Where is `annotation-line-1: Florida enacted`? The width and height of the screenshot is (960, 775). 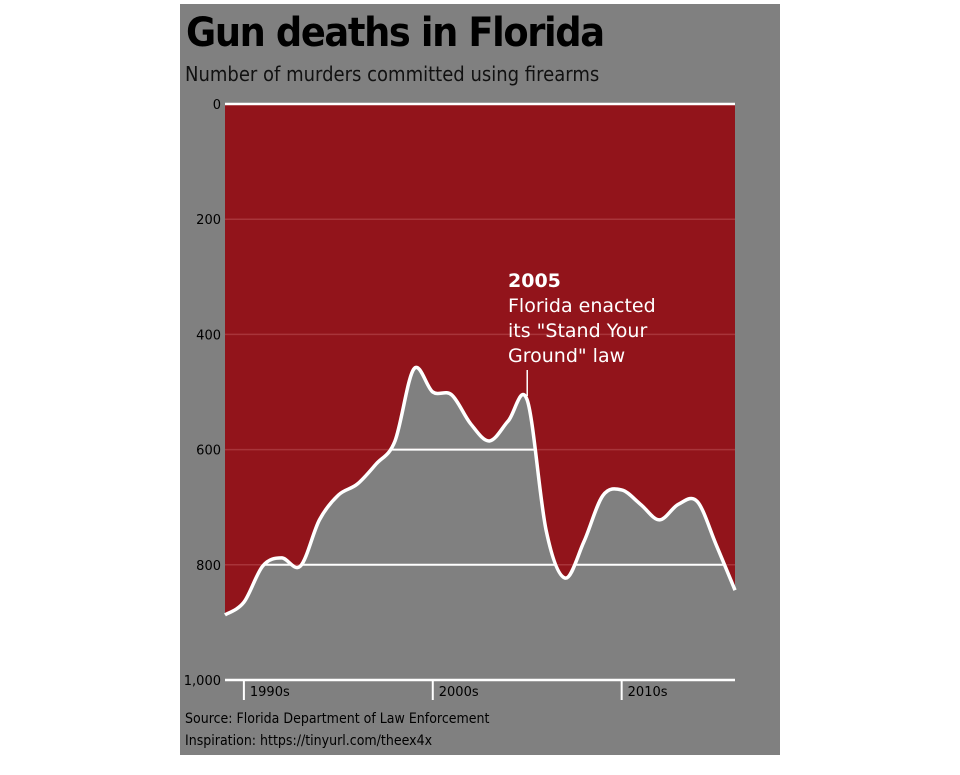
annotation-line-1: Florida enacted is located at coordinates (582, 306).